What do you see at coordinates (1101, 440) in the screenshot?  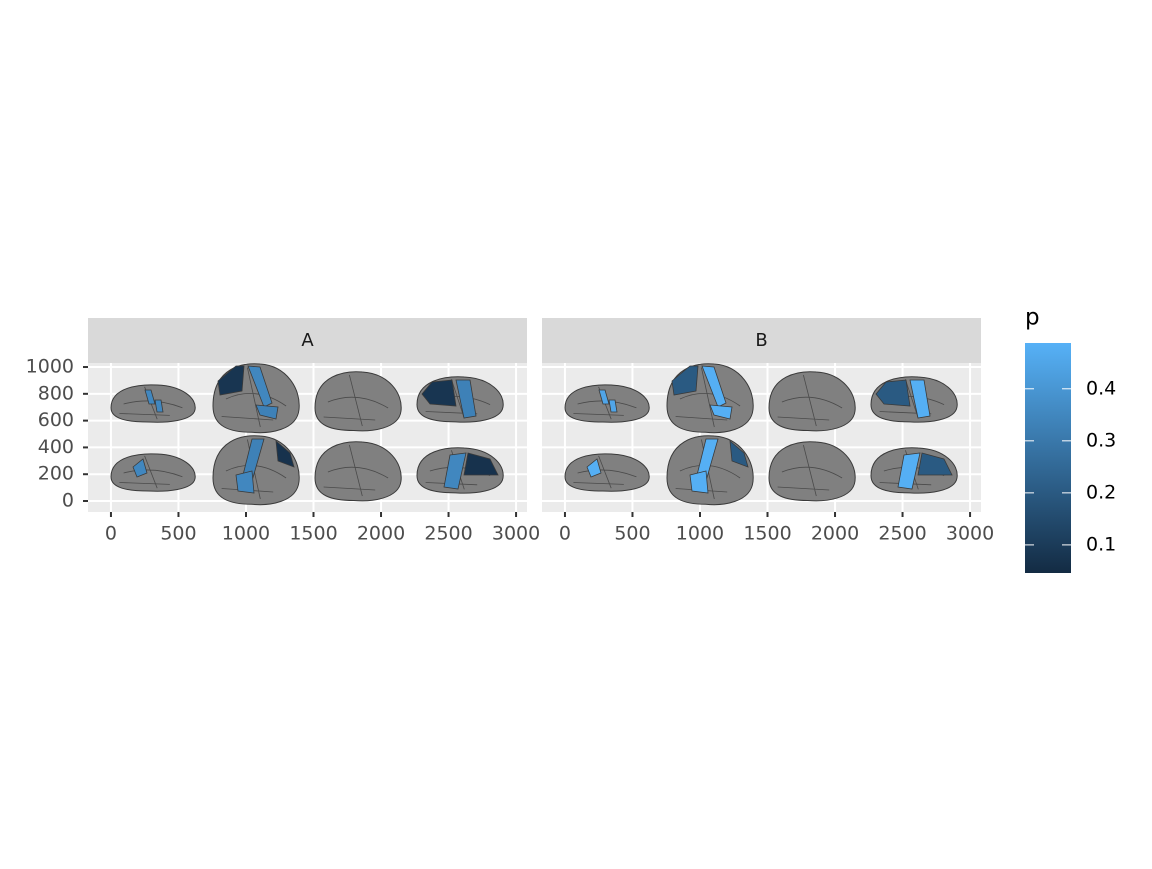 I see `legend-label: 0.3` at bounding box center [1101, 440].